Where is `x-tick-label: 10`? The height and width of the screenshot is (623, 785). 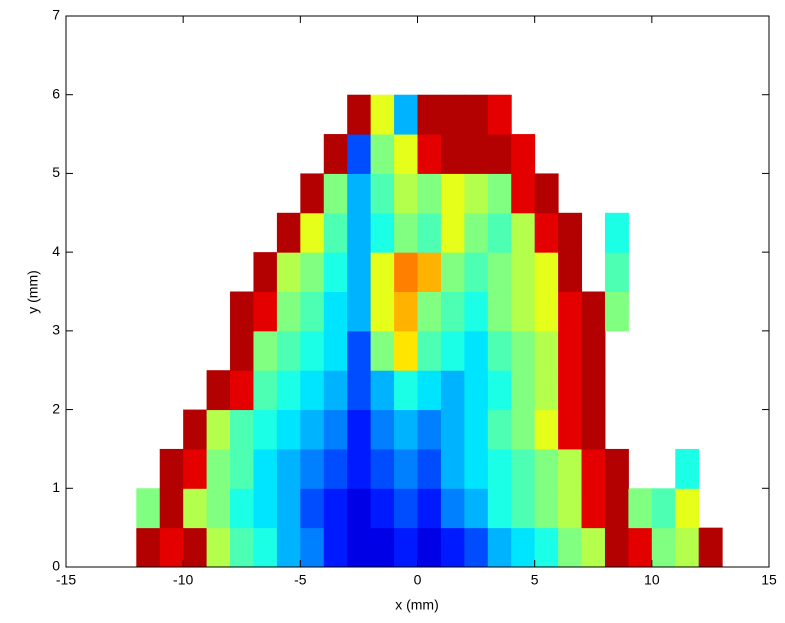 x-tick-label: 10 is located at coordinates (652, 580).